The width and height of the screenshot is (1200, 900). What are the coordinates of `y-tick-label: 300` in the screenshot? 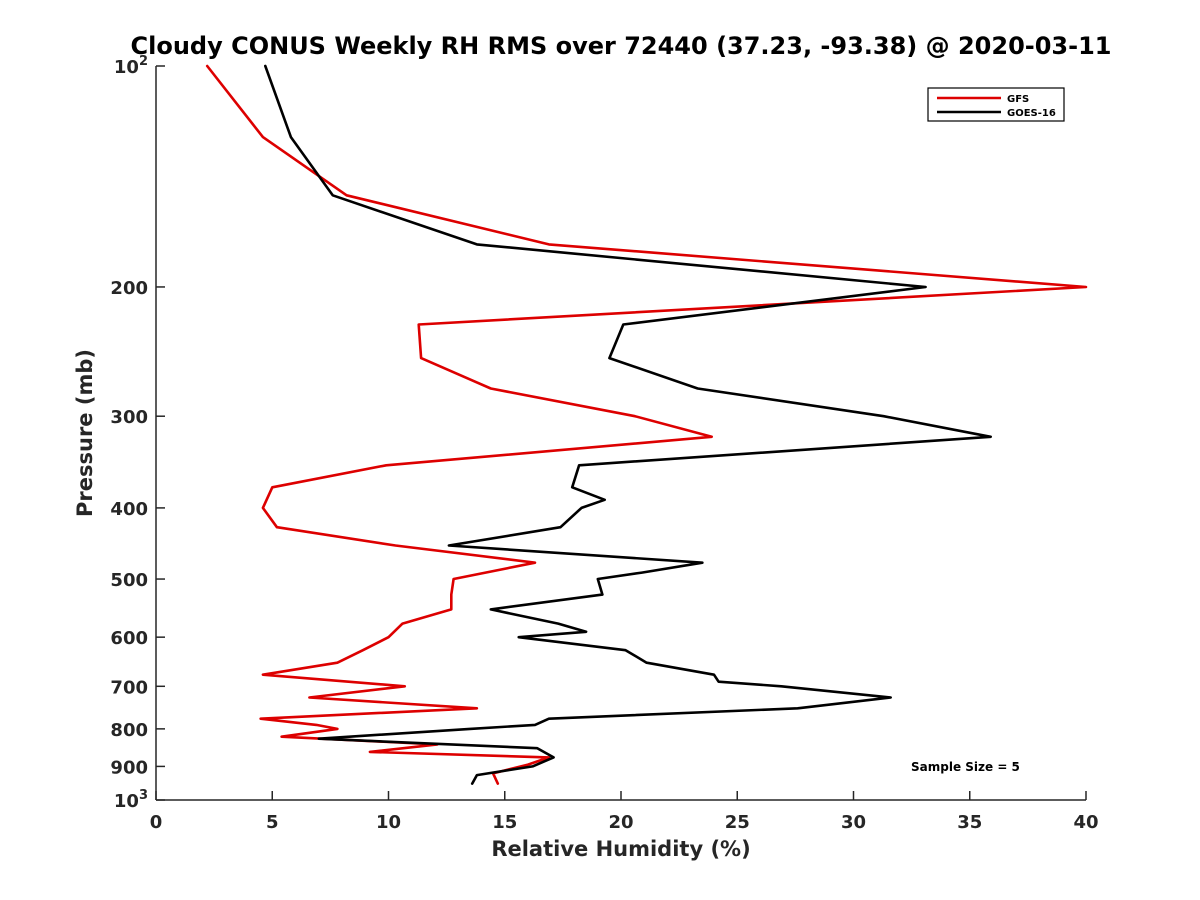 It's located at (129, 417).